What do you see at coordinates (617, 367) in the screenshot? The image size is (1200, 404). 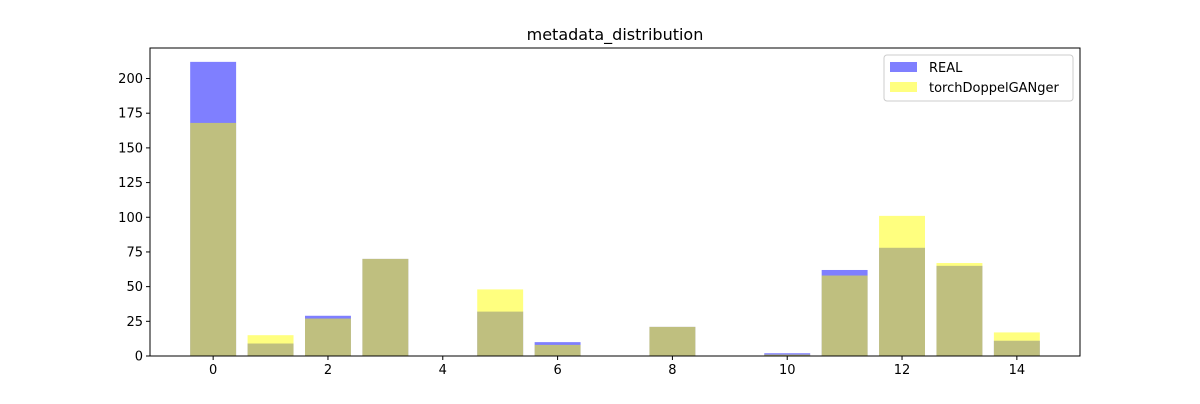 I see `x-axis: 0 2 4 6 8 10 12 14` at bounding box center [617, 367].